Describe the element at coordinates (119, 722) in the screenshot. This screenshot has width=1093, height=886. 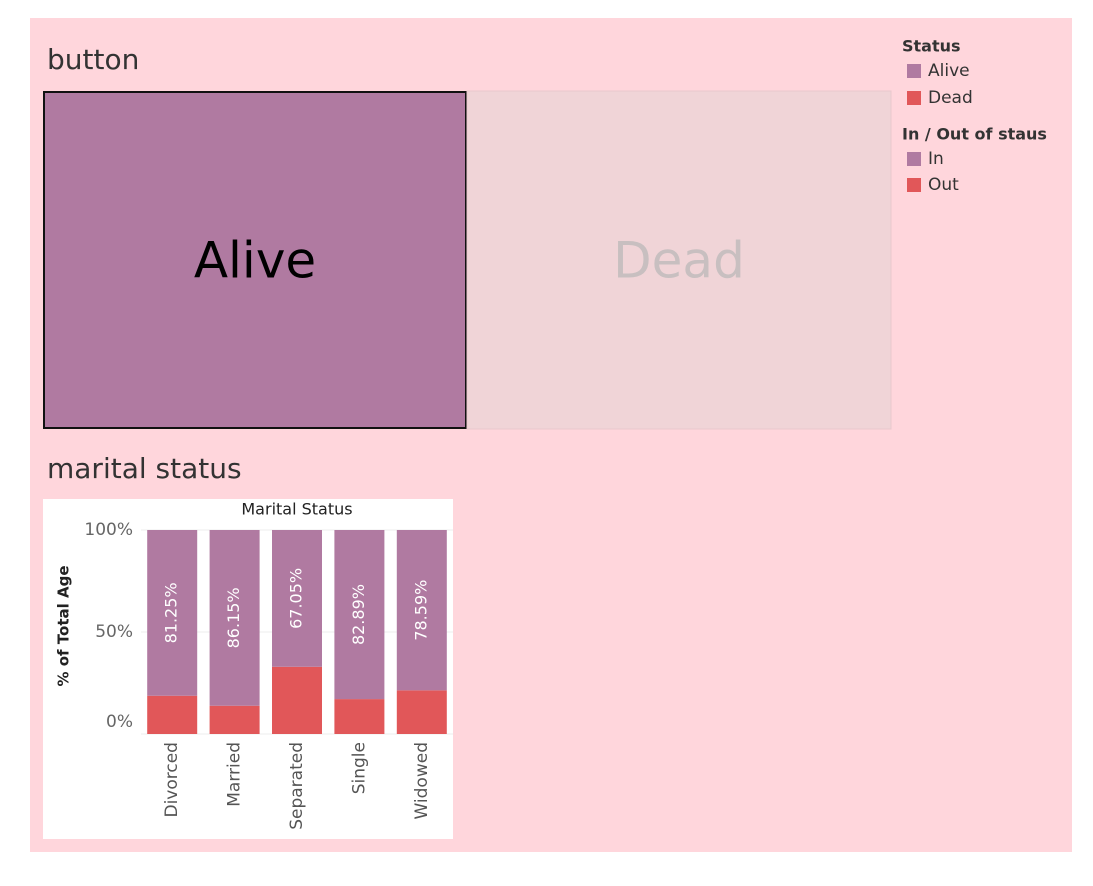
I see `y-tick-label: 0%` at that location.